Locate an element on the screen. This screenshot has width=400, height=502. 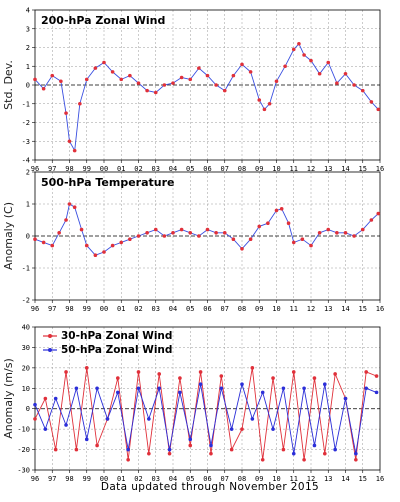
panel-title: 200-hPa Zonal Wind is located at coordinates (103, 20).